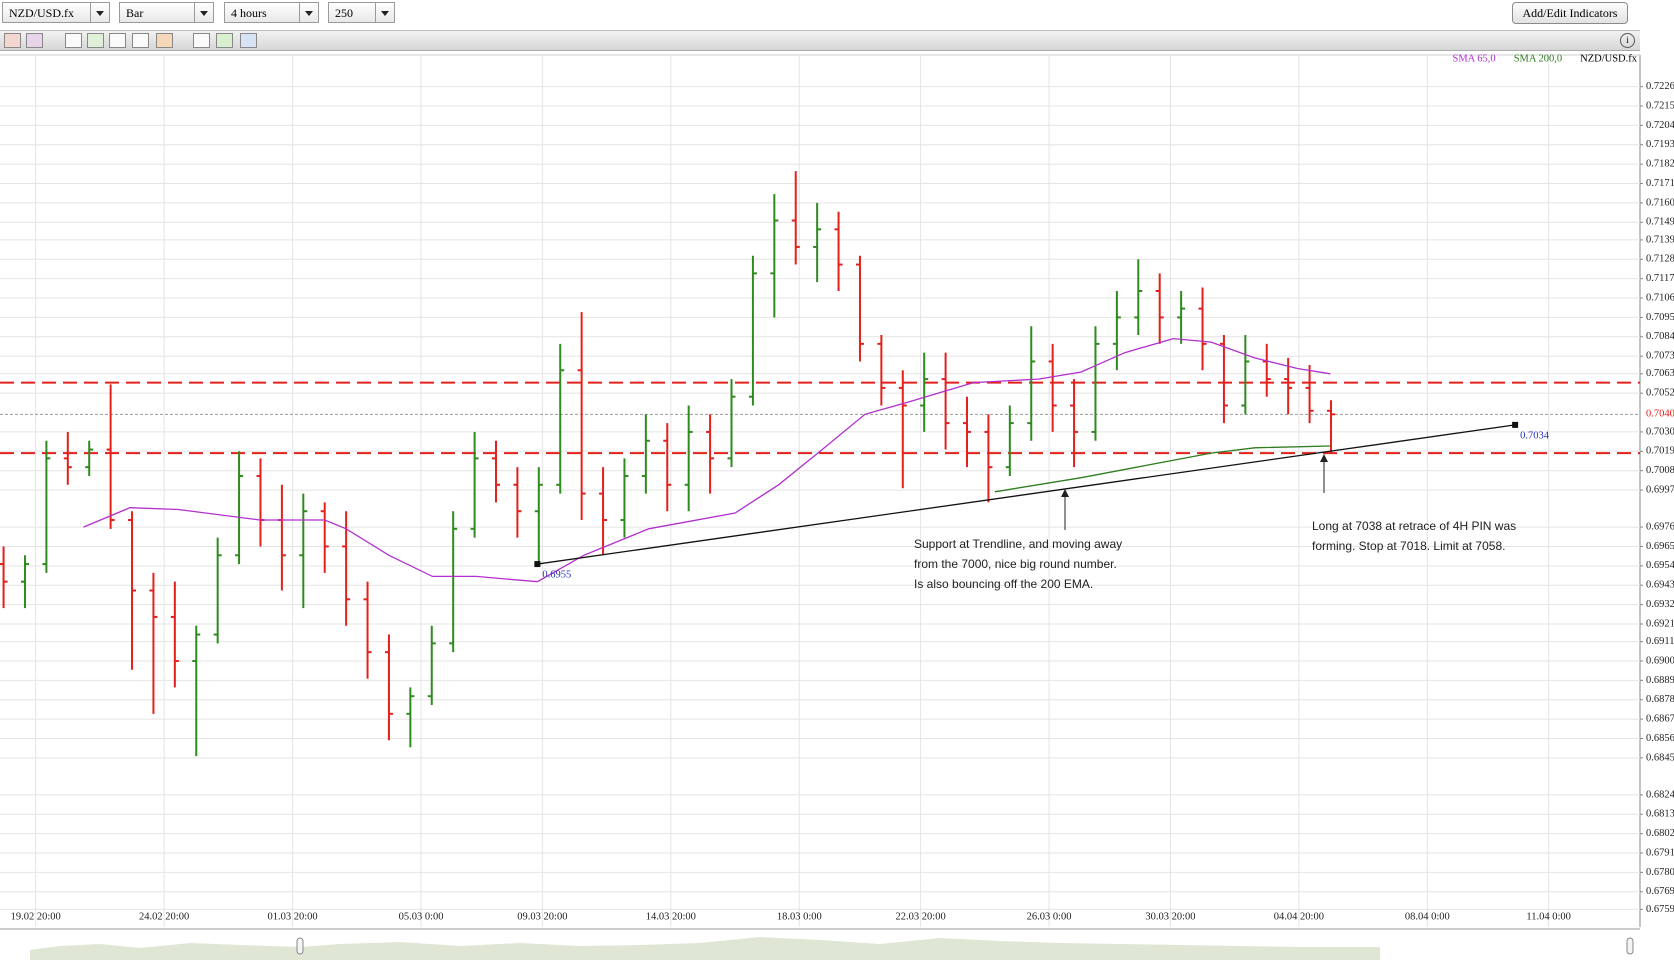 The width and height of the screenshot is (1674, 960). What do you see at coordinates (1609, 58) in the screenshot?
I see `legend-entry: NZD/USD.fx` at bounding box center [1609, 58].